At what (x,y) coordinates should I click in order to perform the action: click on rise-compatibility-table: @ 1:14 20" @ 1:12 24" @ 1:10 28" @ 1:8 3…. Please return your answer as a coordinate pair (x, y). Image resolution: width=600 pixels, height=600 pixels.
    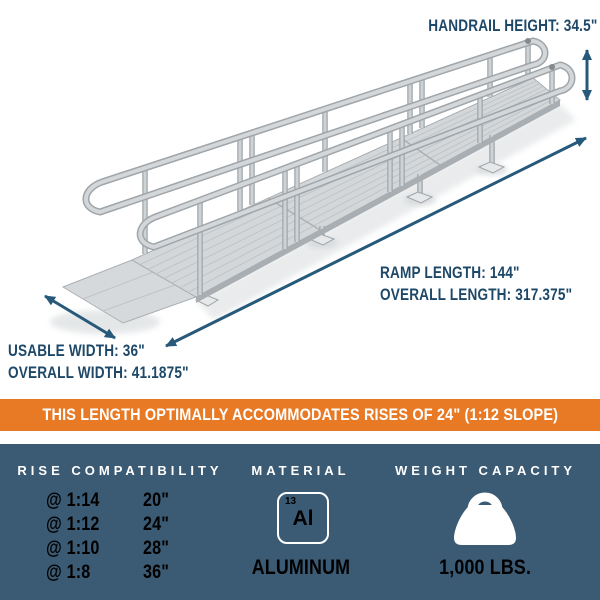
    Looking at the image, I should click on (126, 537).